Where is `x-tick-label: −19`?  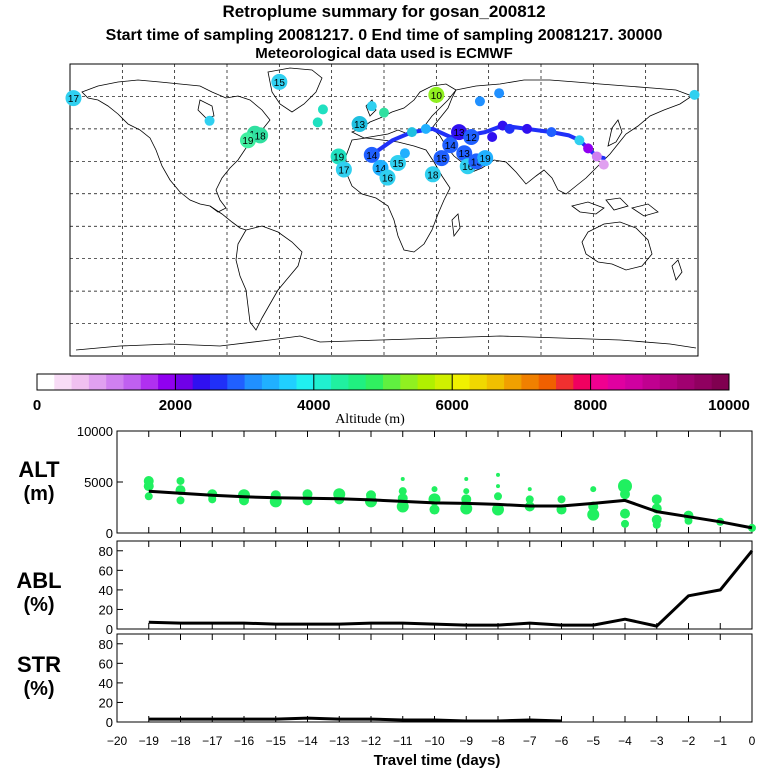
x-tick-label: −19 is located at coordinates (149, 741).